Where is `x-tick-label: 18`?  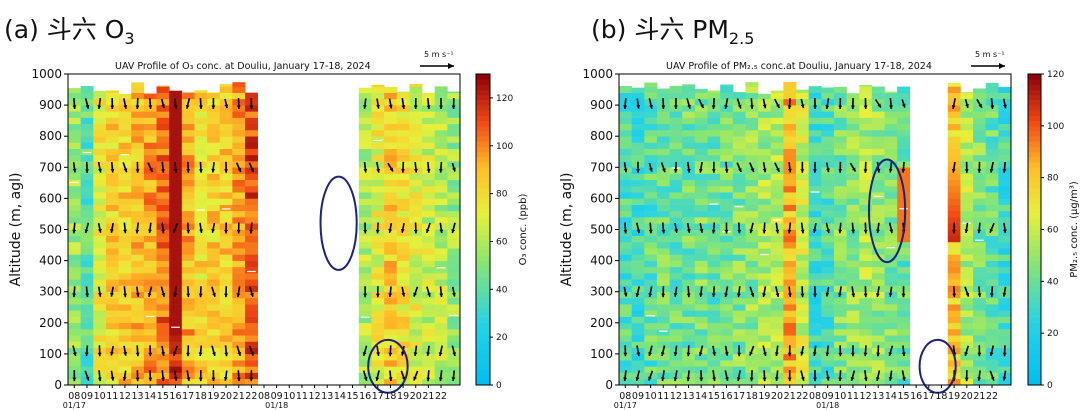
x-tick-label: 18 is located at coordinates (752, 396).